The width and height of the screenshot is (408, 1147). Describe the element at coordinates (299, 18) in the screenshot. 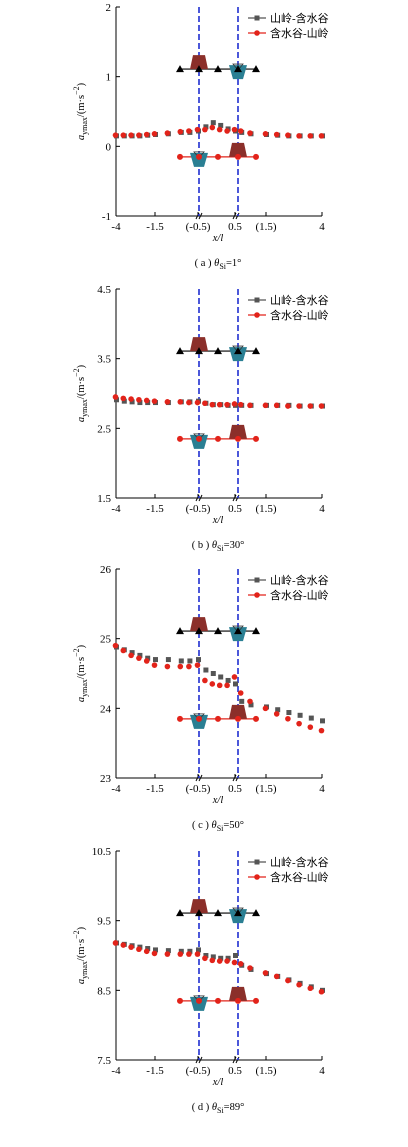

I see `legend-label-series1: 山岭-含水谷` at that location.